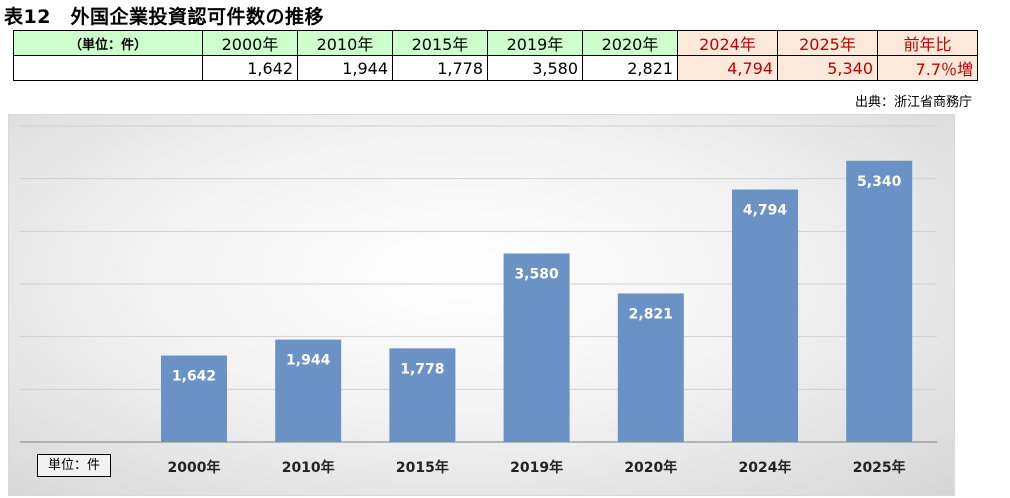 This screenshot has width=1010, height=498. Describe the element at coordinates (250, 68) in the screenshot. I see `table-cell: 1,642` at that location.